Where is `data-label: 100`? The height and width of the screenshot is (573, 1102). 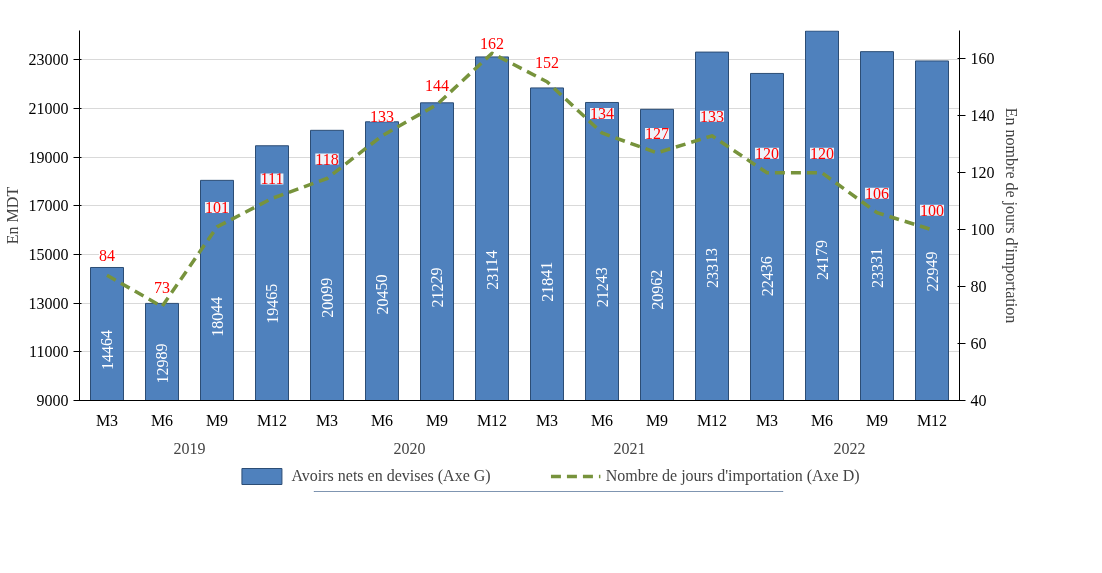
data-label: 100 is located at coordinates (932, 210).